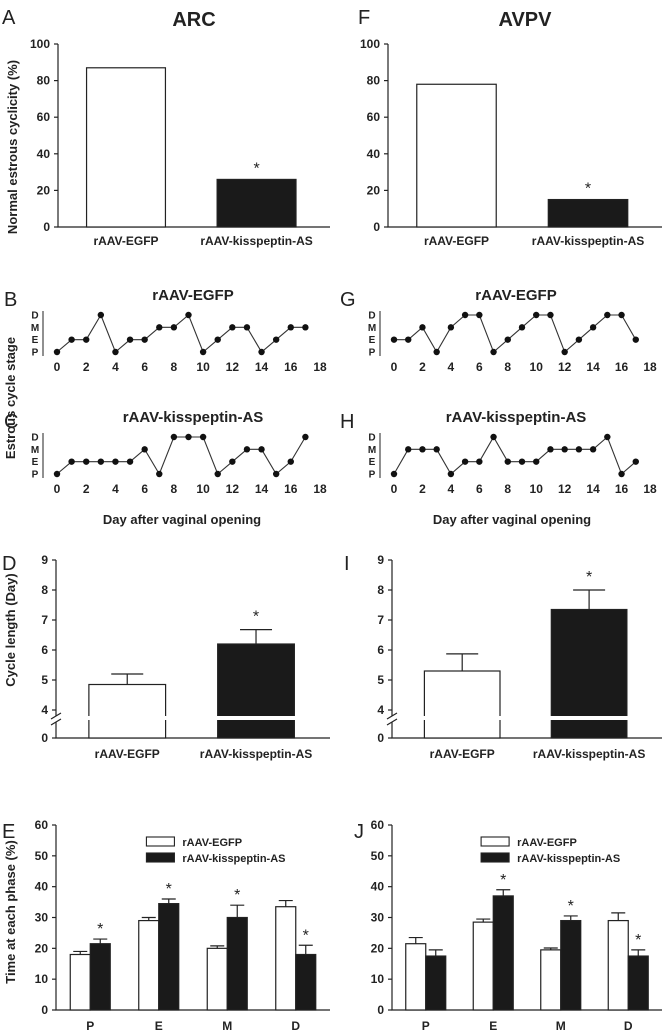 This screenshot has height=1034, width=664. What do you see at coordinates (348, 300) in the screenshot?
I see `panel-label-g: G` at bounding box center [348, 300].